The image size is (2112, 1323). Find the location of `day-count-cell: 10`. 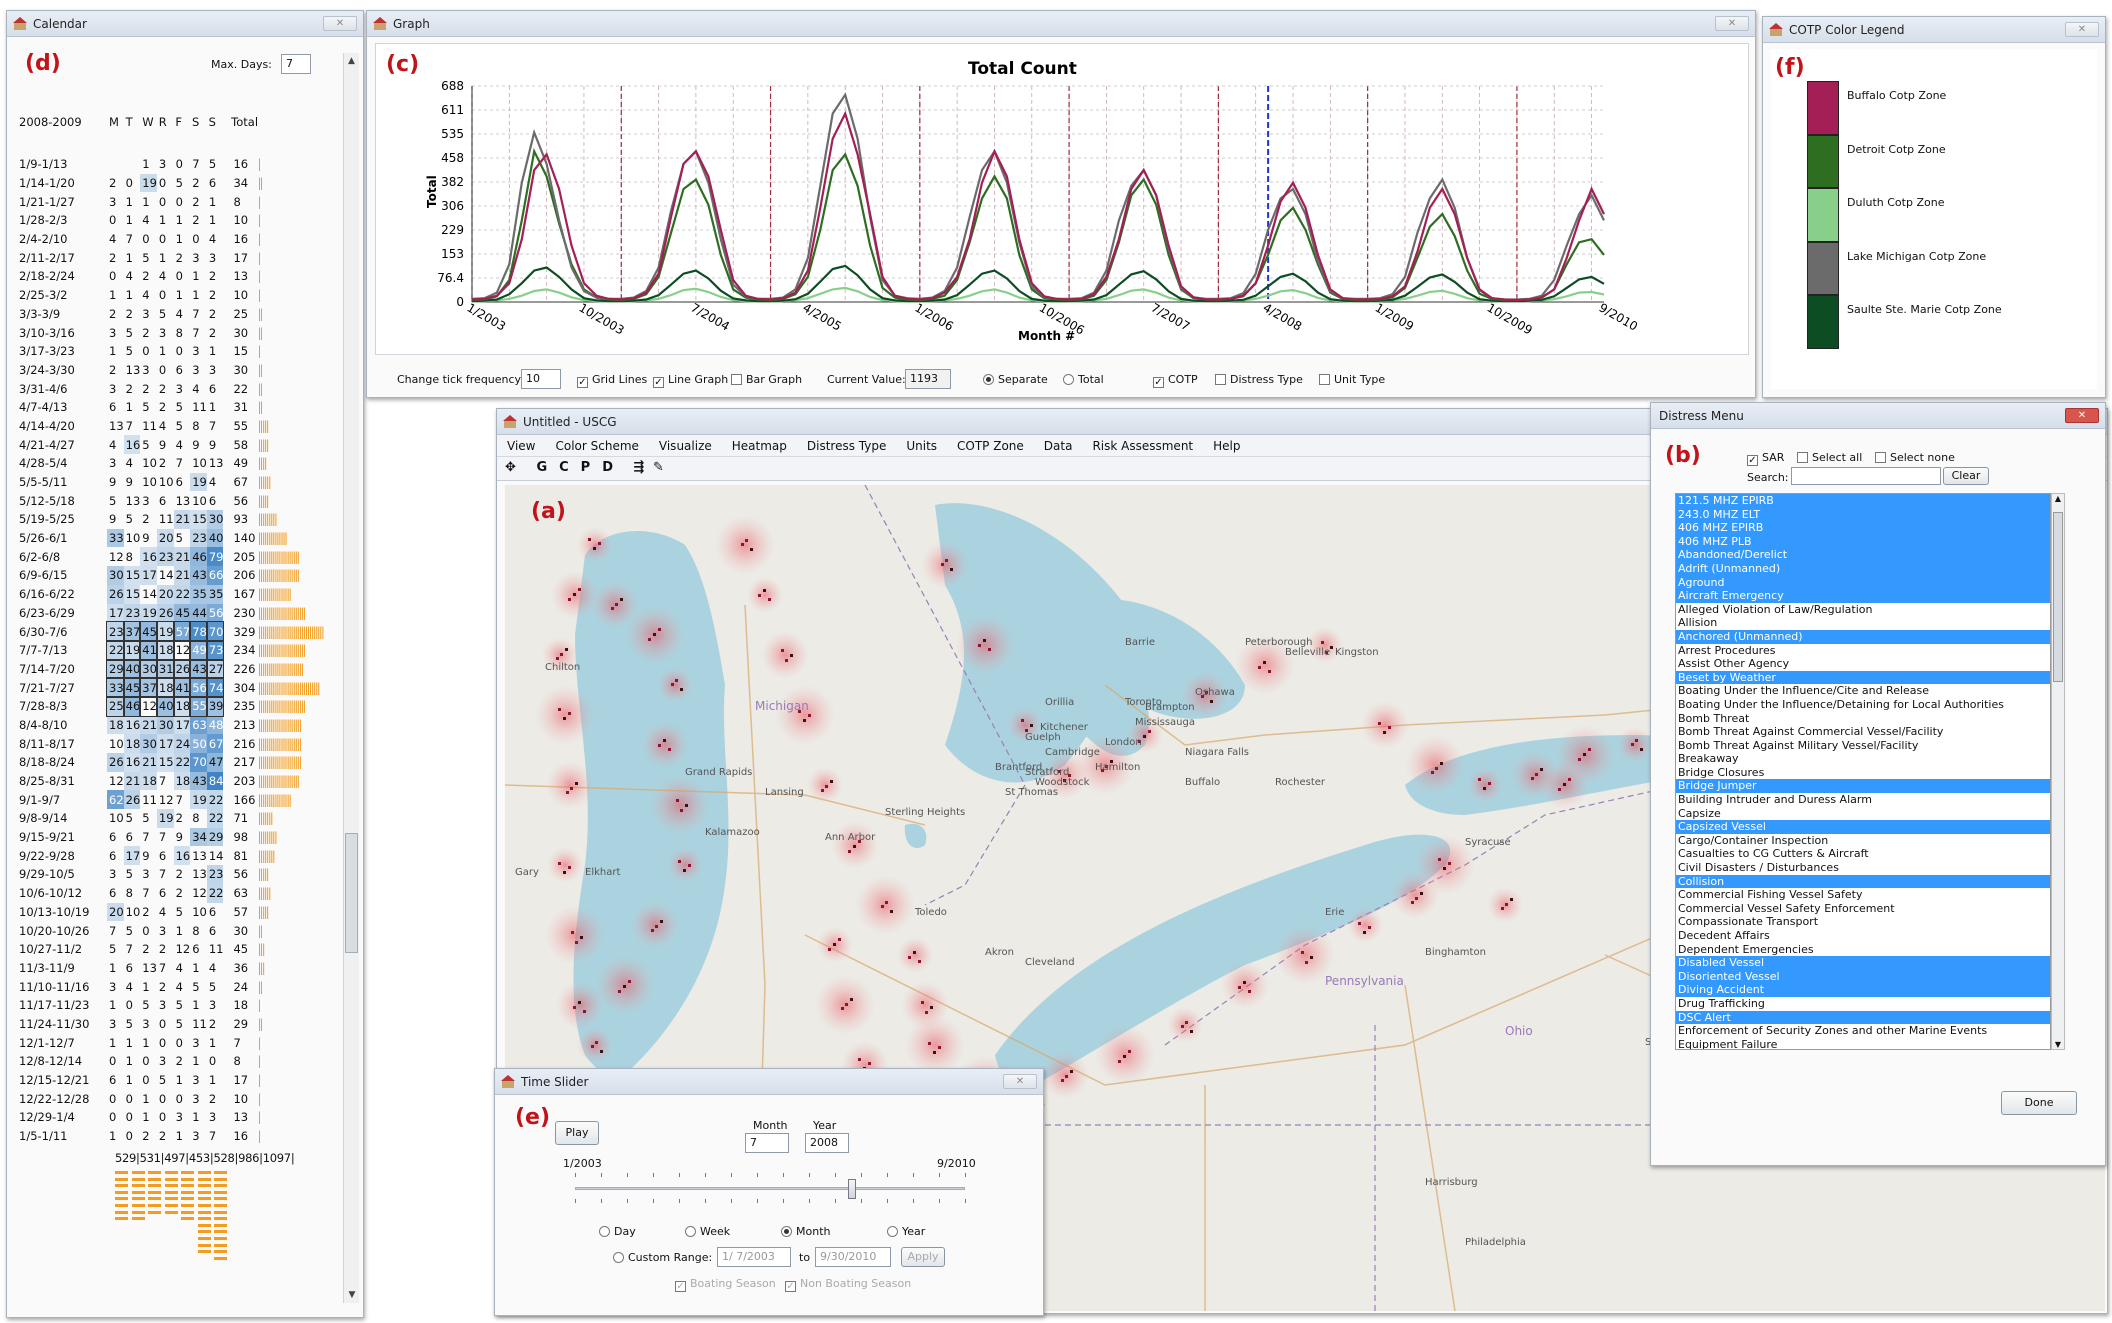

day-count-cell: 10 is located at coordinates (116, 818).